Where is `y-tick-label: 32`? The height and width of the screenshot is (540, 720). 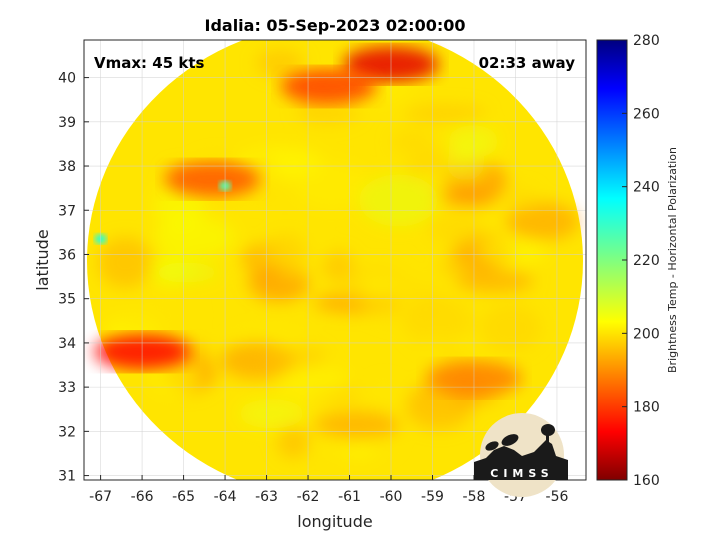
y-tick-label: 32 is located at coordinates (67, 432).